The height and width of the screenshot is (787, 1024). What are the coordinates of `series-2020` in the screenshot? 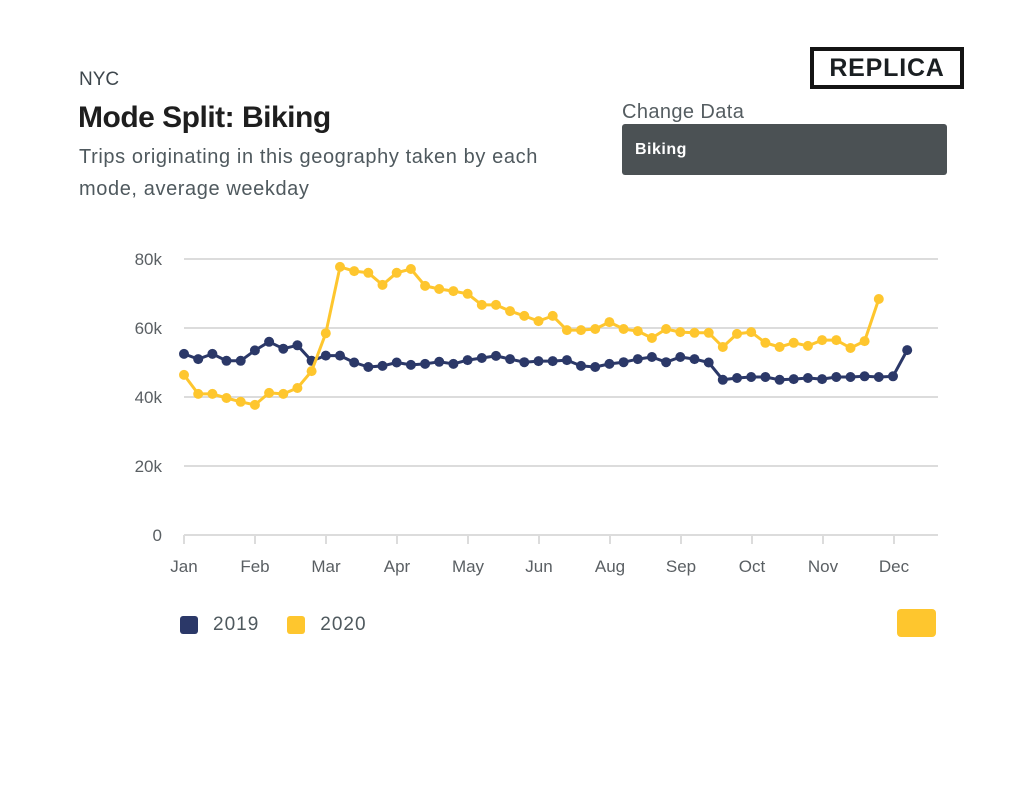 It's located at (531, 335).